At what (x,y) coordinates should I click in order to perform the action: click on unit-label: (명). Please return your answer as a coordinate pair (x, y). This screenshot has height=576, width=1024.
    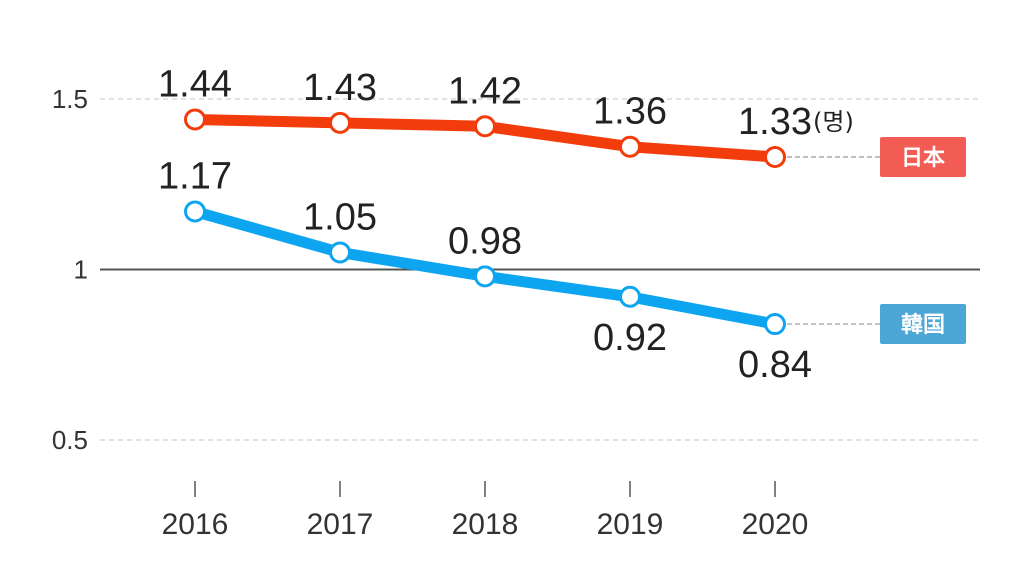
    Looking at the image, I should click on (833, 122).